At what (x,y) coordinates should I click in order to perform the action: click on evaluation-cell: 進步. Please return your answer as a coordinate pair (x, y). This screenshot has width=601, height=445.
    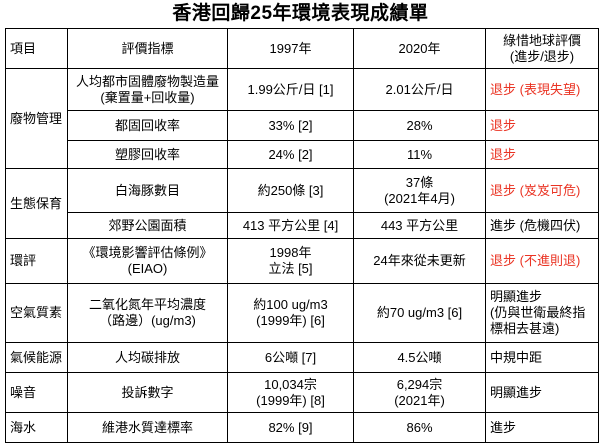
    Looking at the image, I should click on (542, 427).